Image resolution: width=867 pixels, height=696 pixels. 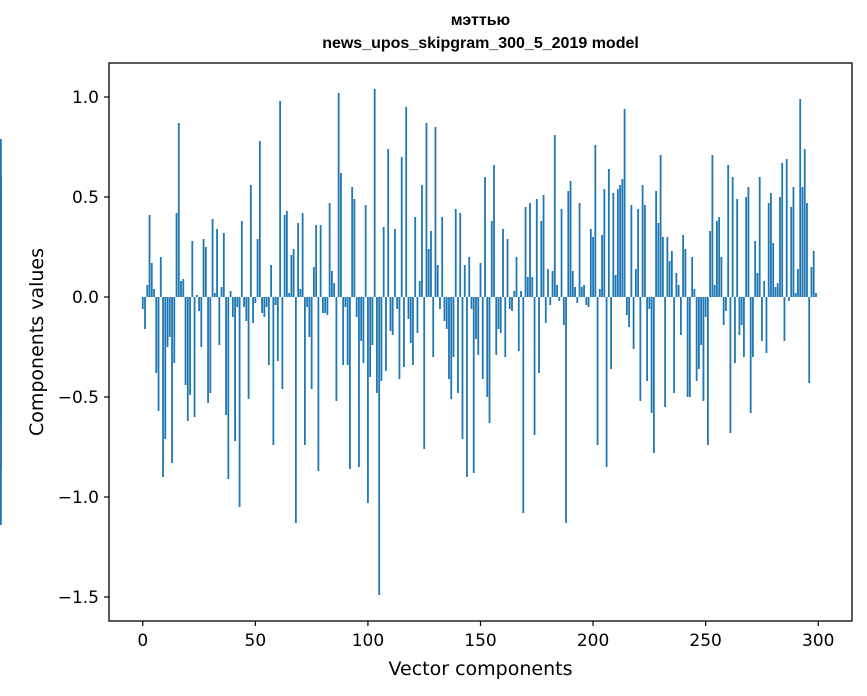 I want to click on x-tick-label: 300, so click(x=818, y=641).